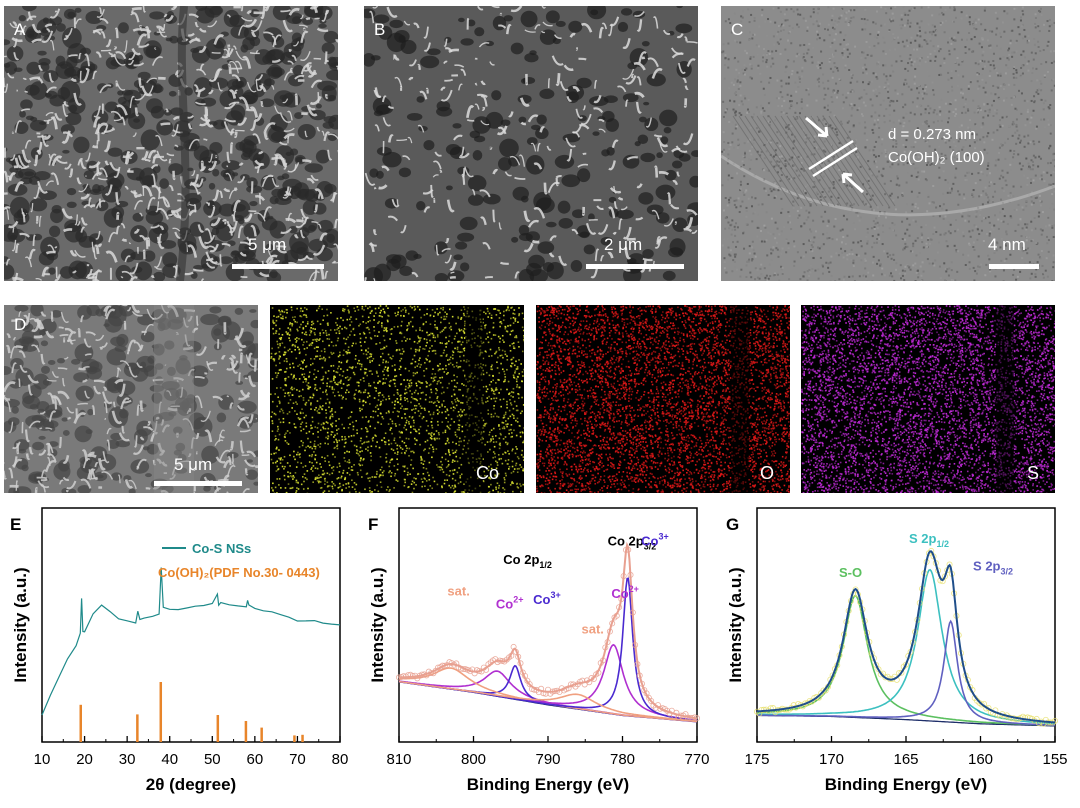  Describe the element at coordinates (993, 568) in the screenshot. I see `peak-annotation: S 2p3/2` at that location.